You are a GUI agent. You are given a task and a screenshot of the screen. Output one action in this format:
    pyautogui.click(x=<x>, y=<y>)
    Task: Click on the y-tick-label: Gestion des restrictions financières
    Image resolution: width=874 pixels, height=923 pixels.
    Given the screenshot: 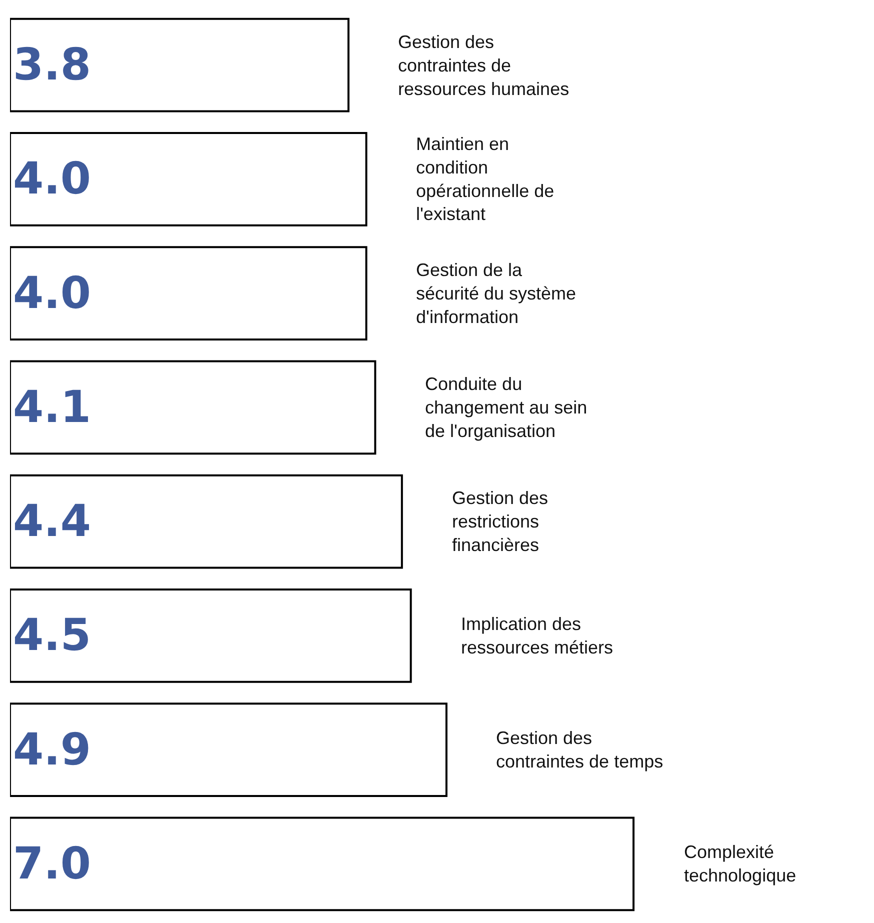 What is the action you would take?
    pyautogui.click(x=500, y=521)
    